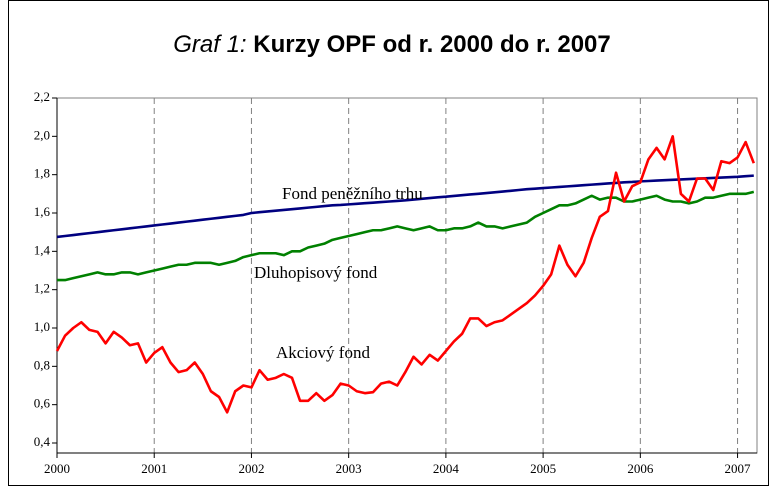  Describe the element at coordinates (42, 288) in the screenshot. I see `y-tick-label: 1,2` at that location.